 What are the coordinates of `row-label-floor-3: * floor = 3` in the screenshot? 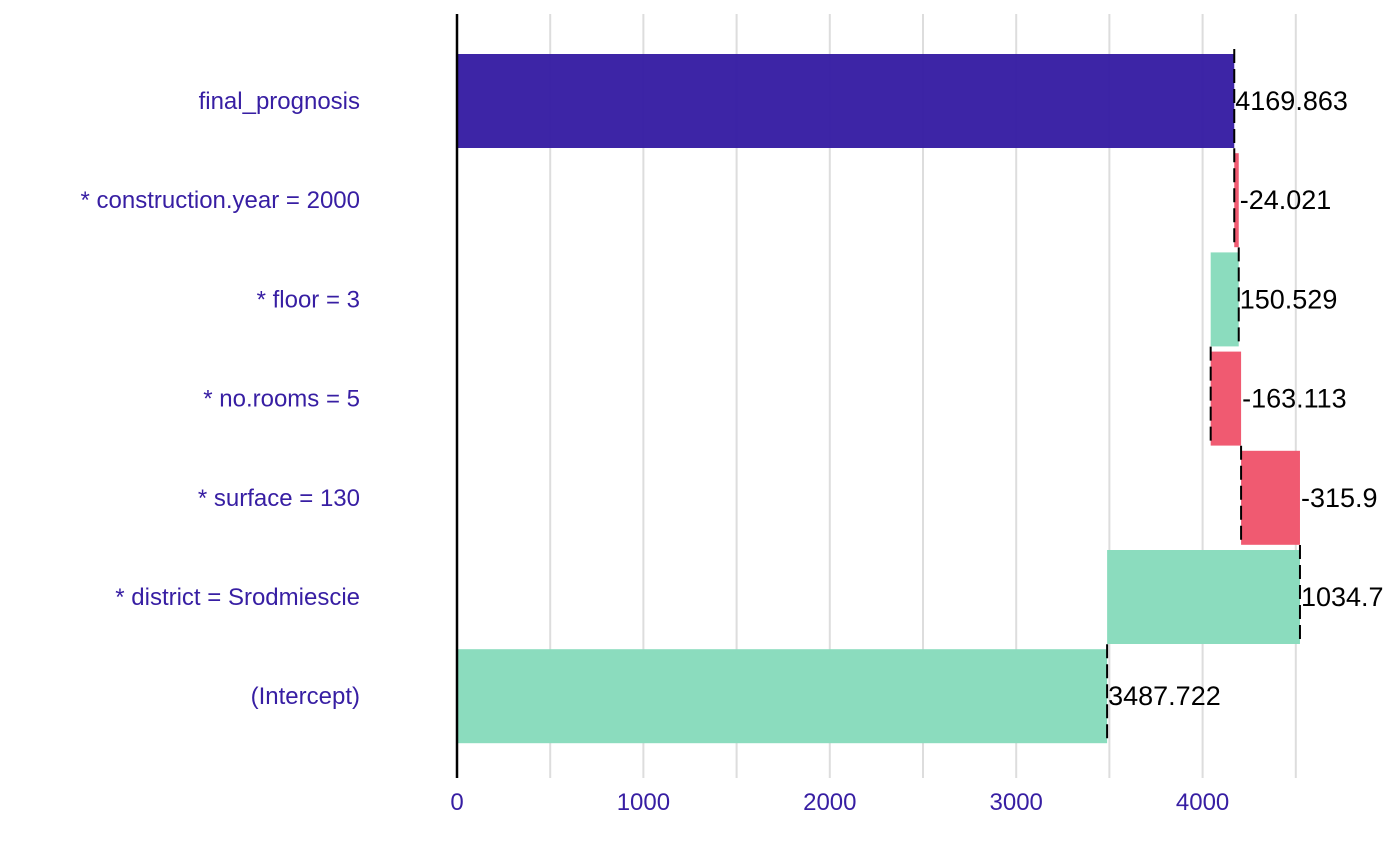 It's located at (308, 299).